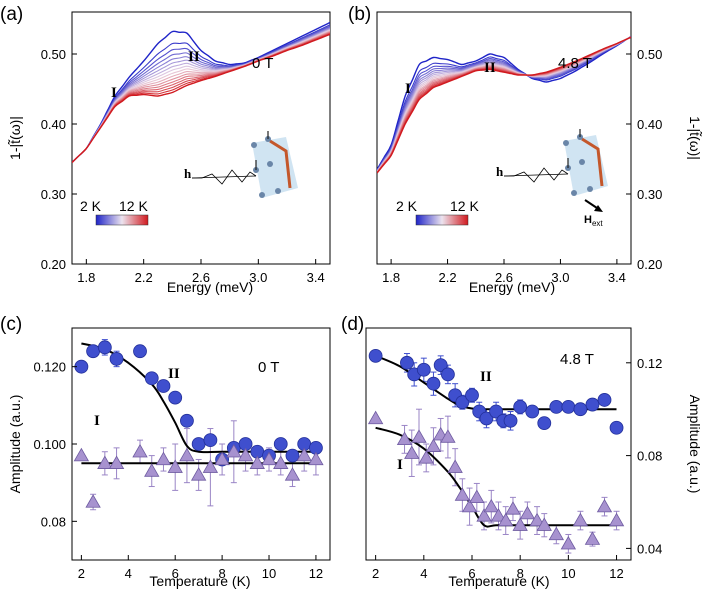 Image resolution: width=706 pixels, height=591 pixels. Describe the element at coordinates (122, 220) in the screenshot. I see `panel-a-colorbar` at that location.